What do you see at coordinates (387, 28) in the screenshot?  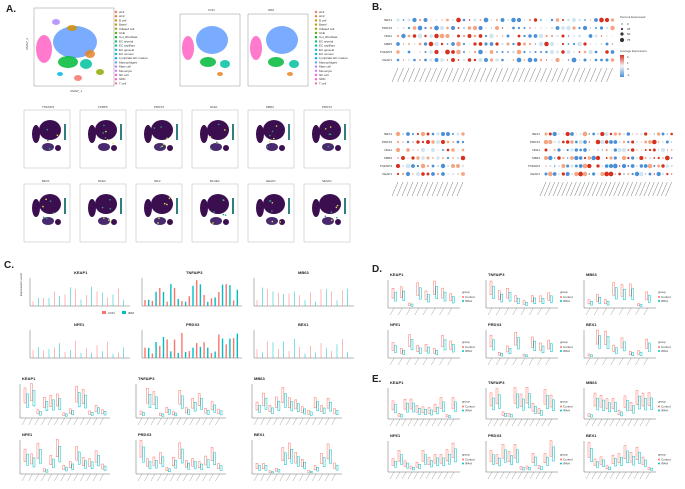 I see `dot-gene-label: PRDX3` at bounding box center [387, 28].